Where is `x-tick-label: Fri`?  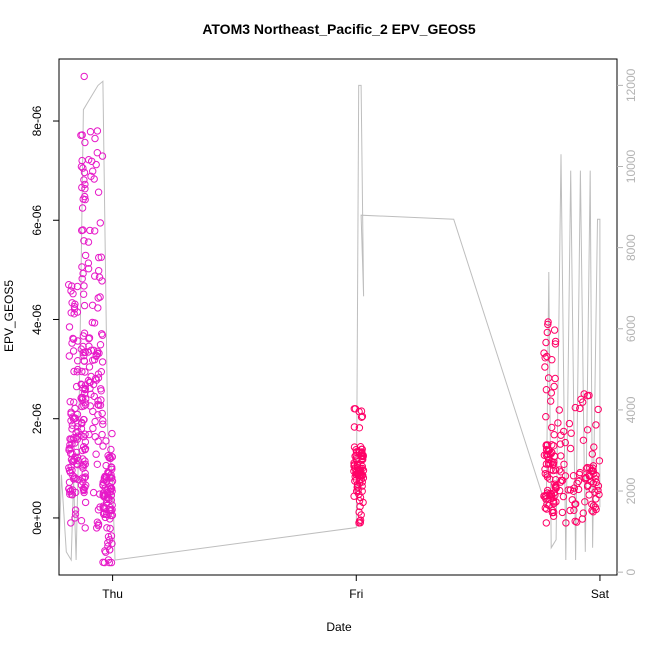 x-tick-label: Fri is located at coordinates (356, 594).